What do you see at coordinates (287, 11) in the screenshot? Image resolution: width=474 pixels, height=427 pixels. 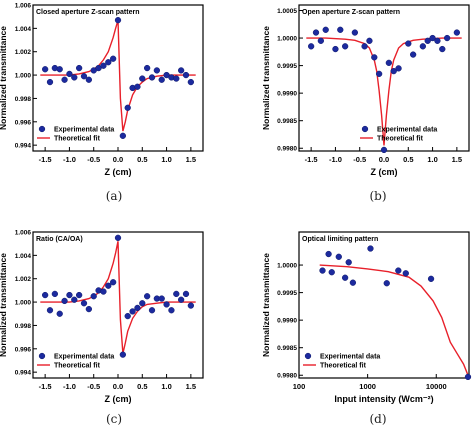 I see `y-tick-label: 1.0005` at bounding box center [287, 11].